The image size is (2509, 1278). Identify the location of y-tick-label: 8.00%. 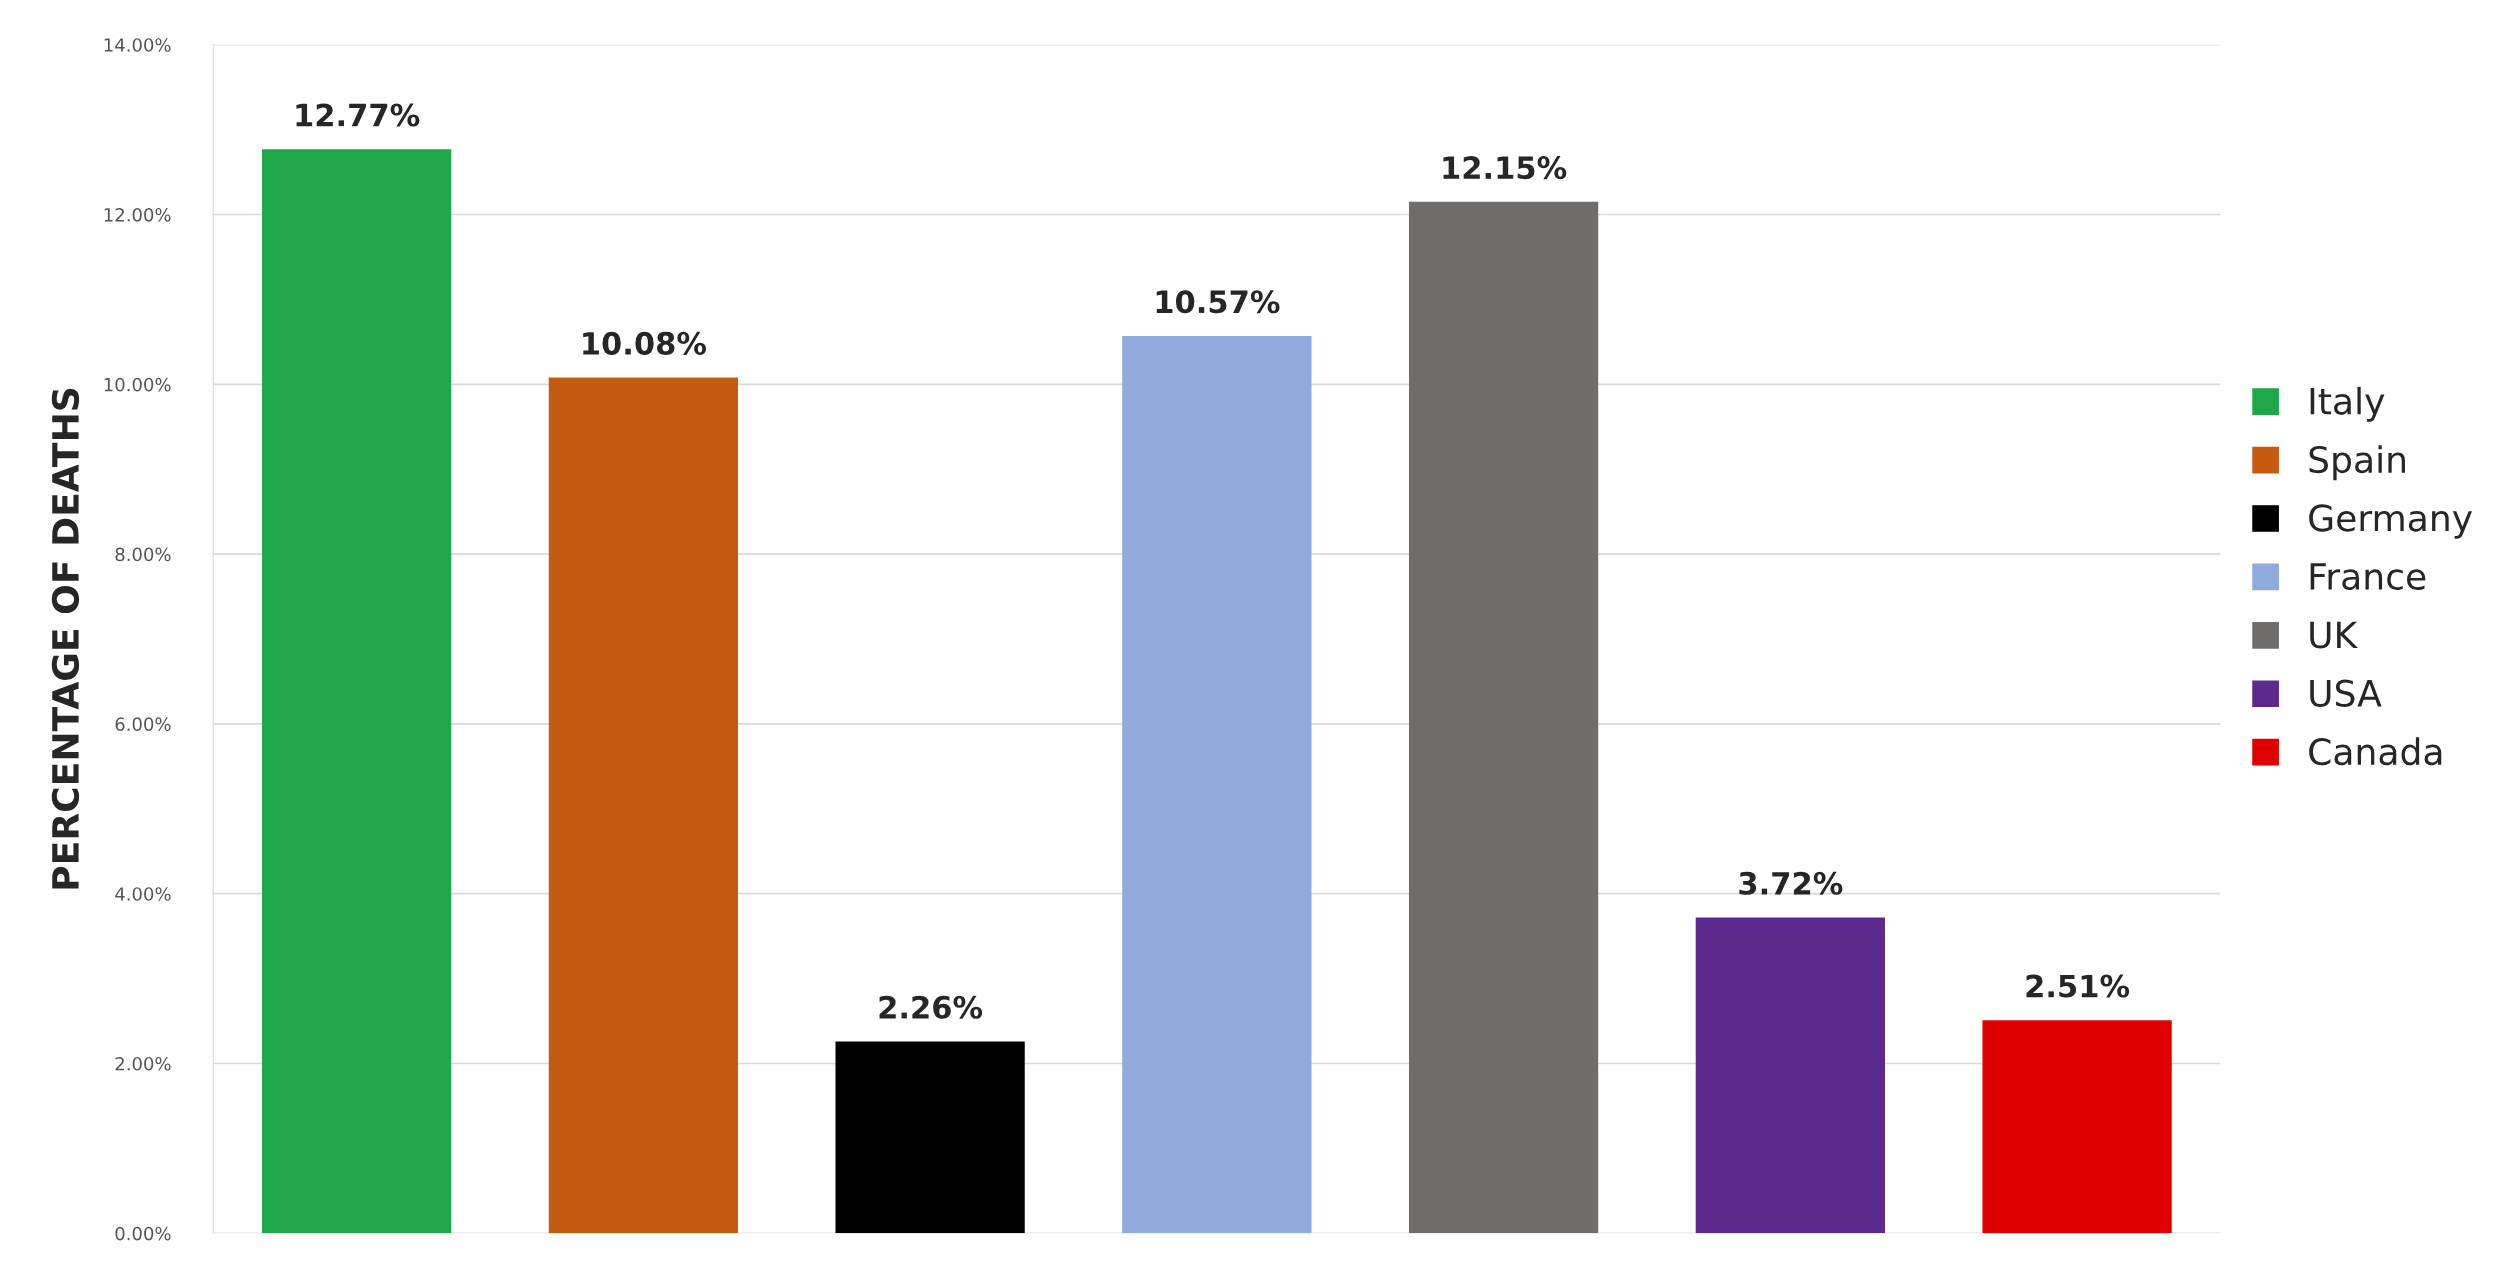
(143, 554).